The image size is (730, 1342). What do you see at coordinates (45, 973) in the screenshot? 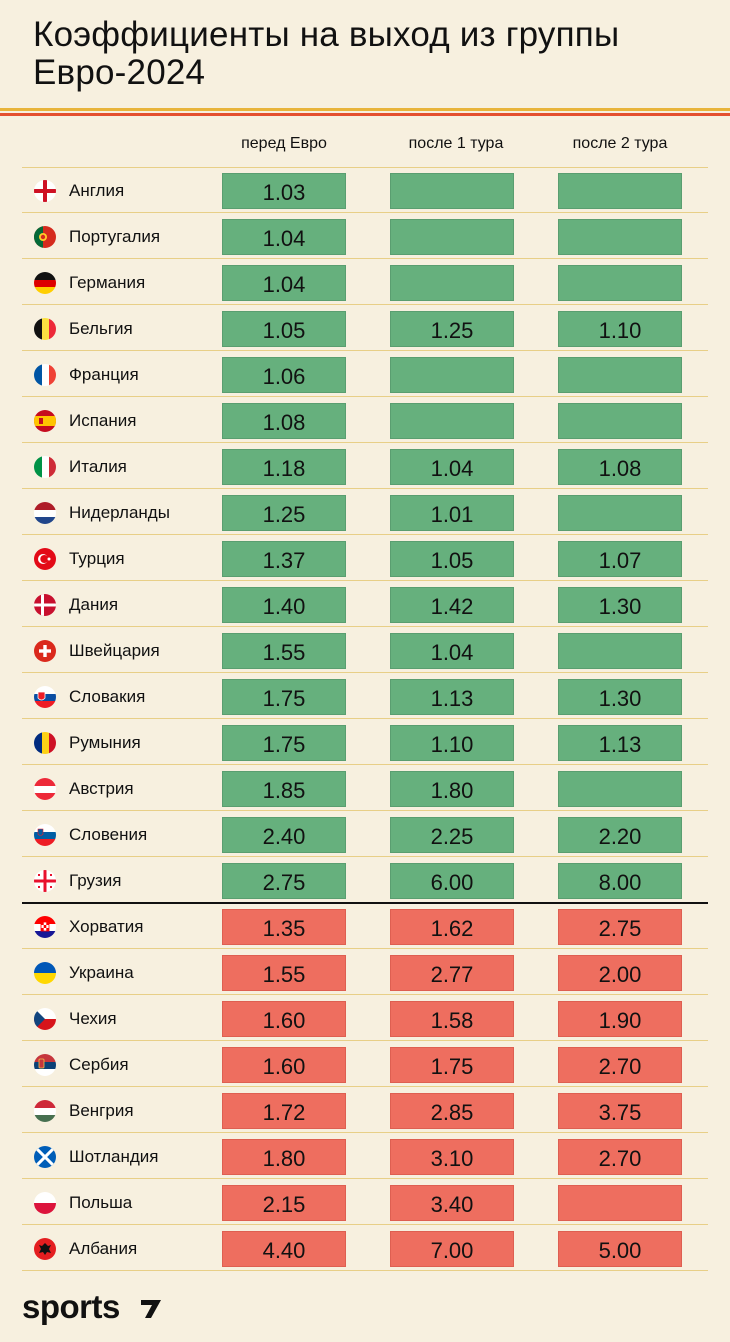
I see `ukraine-flag-icon` at bounding box center [45, 973].